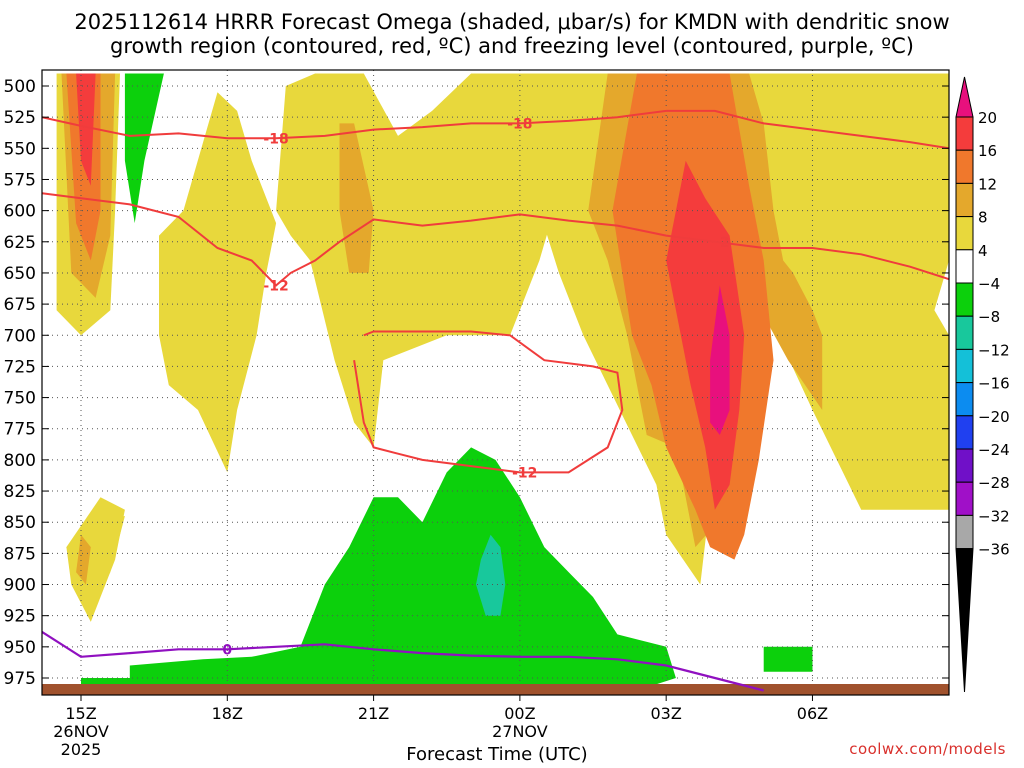 This screenshot has width=1024, height=768. Describe the element at coordinates (519, 713) in the screenshot. I see `xtick-label-00Z: 00Z` at that location.